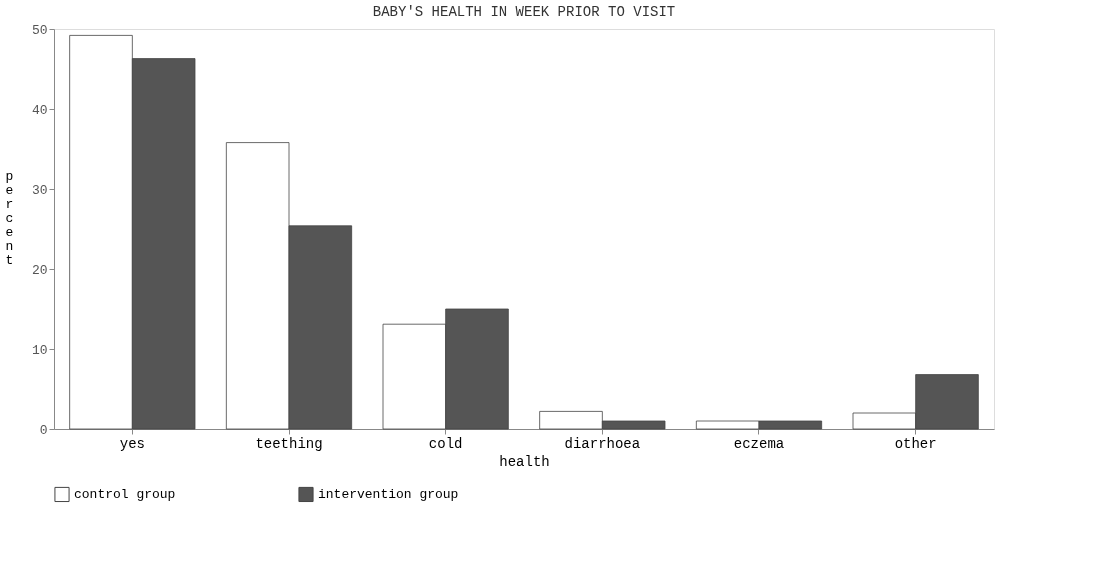 This screenshot has height=581, width=1113. What do you see at coordinates (39, 270) in the screenshot?
I see `y-tick-label: 20` at bounding box center [39, 270].